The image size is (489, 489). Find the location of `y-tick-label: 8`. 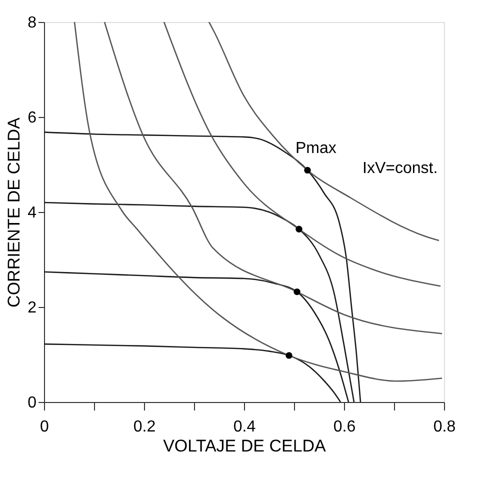

y-tick-label: 8 is located at coordinates (32, 23).